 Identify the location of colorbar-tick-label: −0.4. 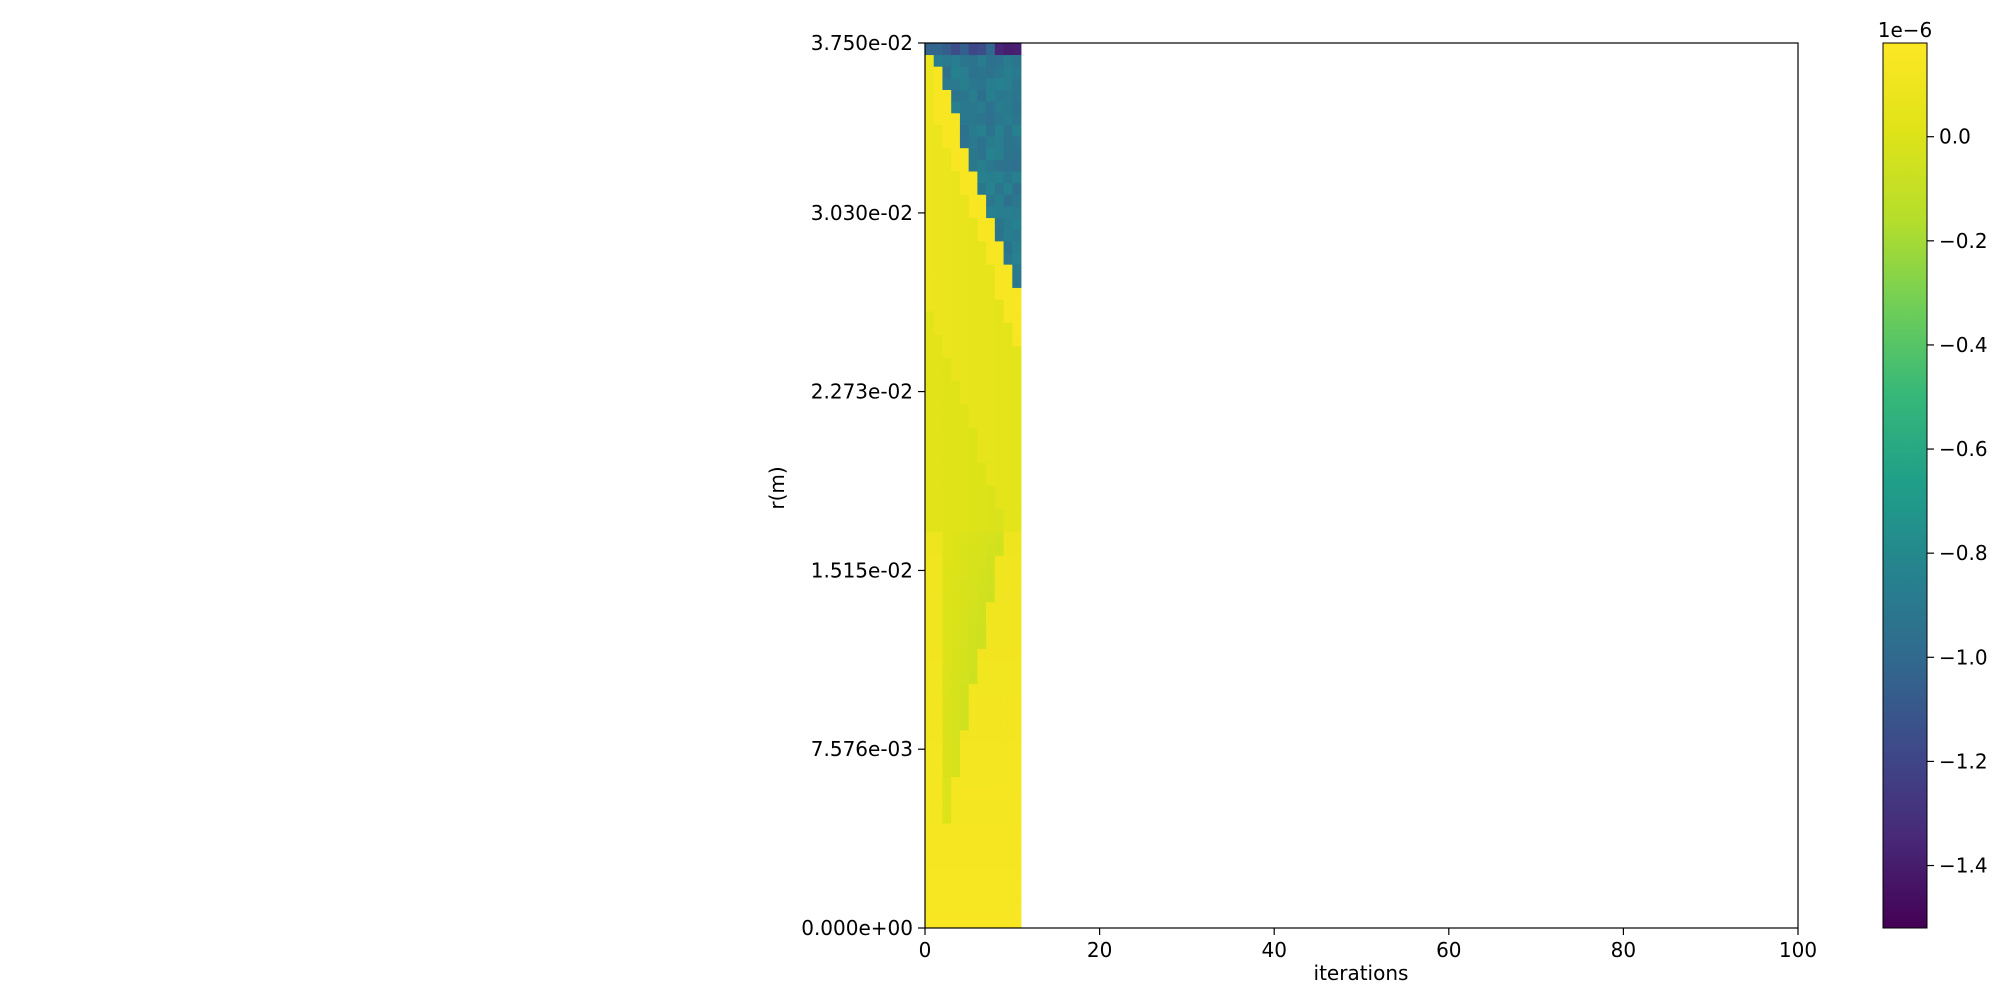
(1963, 345).